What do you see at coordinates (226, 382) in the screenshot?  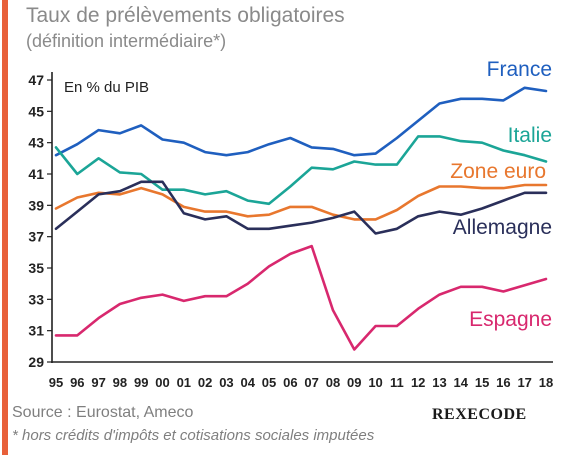 I see `x-tick-label: 03` at bounding box center [226, 382].